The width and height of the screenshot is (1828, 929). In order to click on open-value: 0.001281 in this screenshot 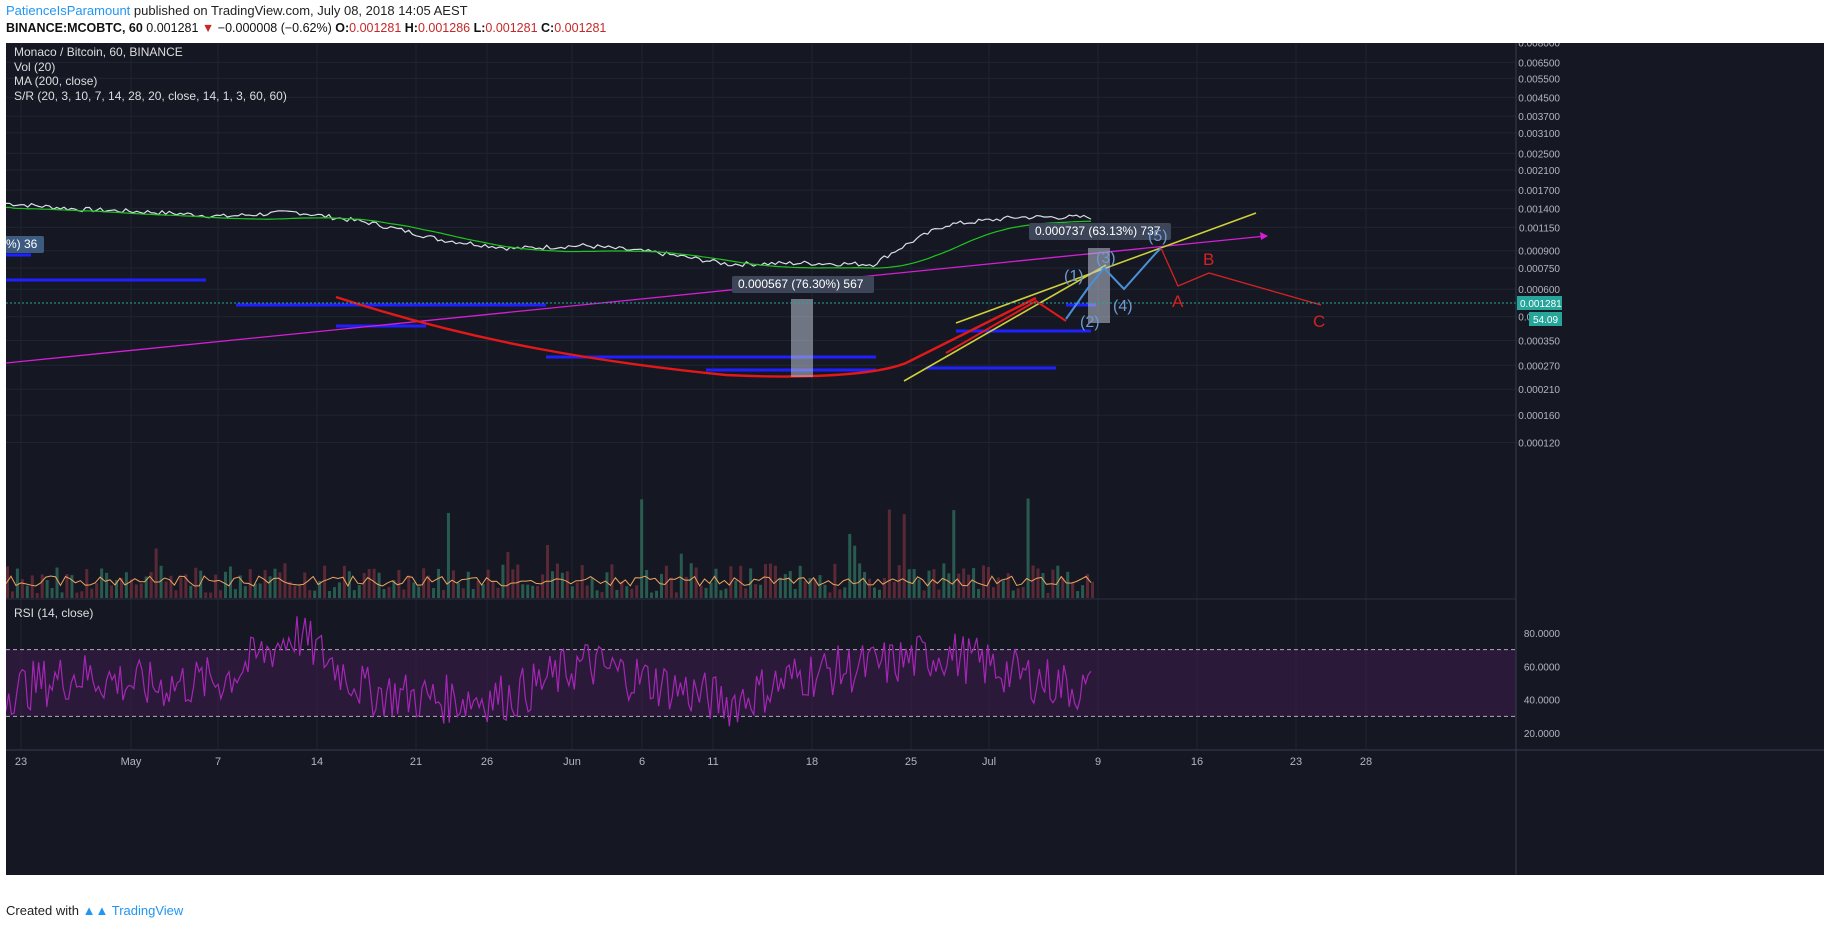, I will do `click(375, 28)`.